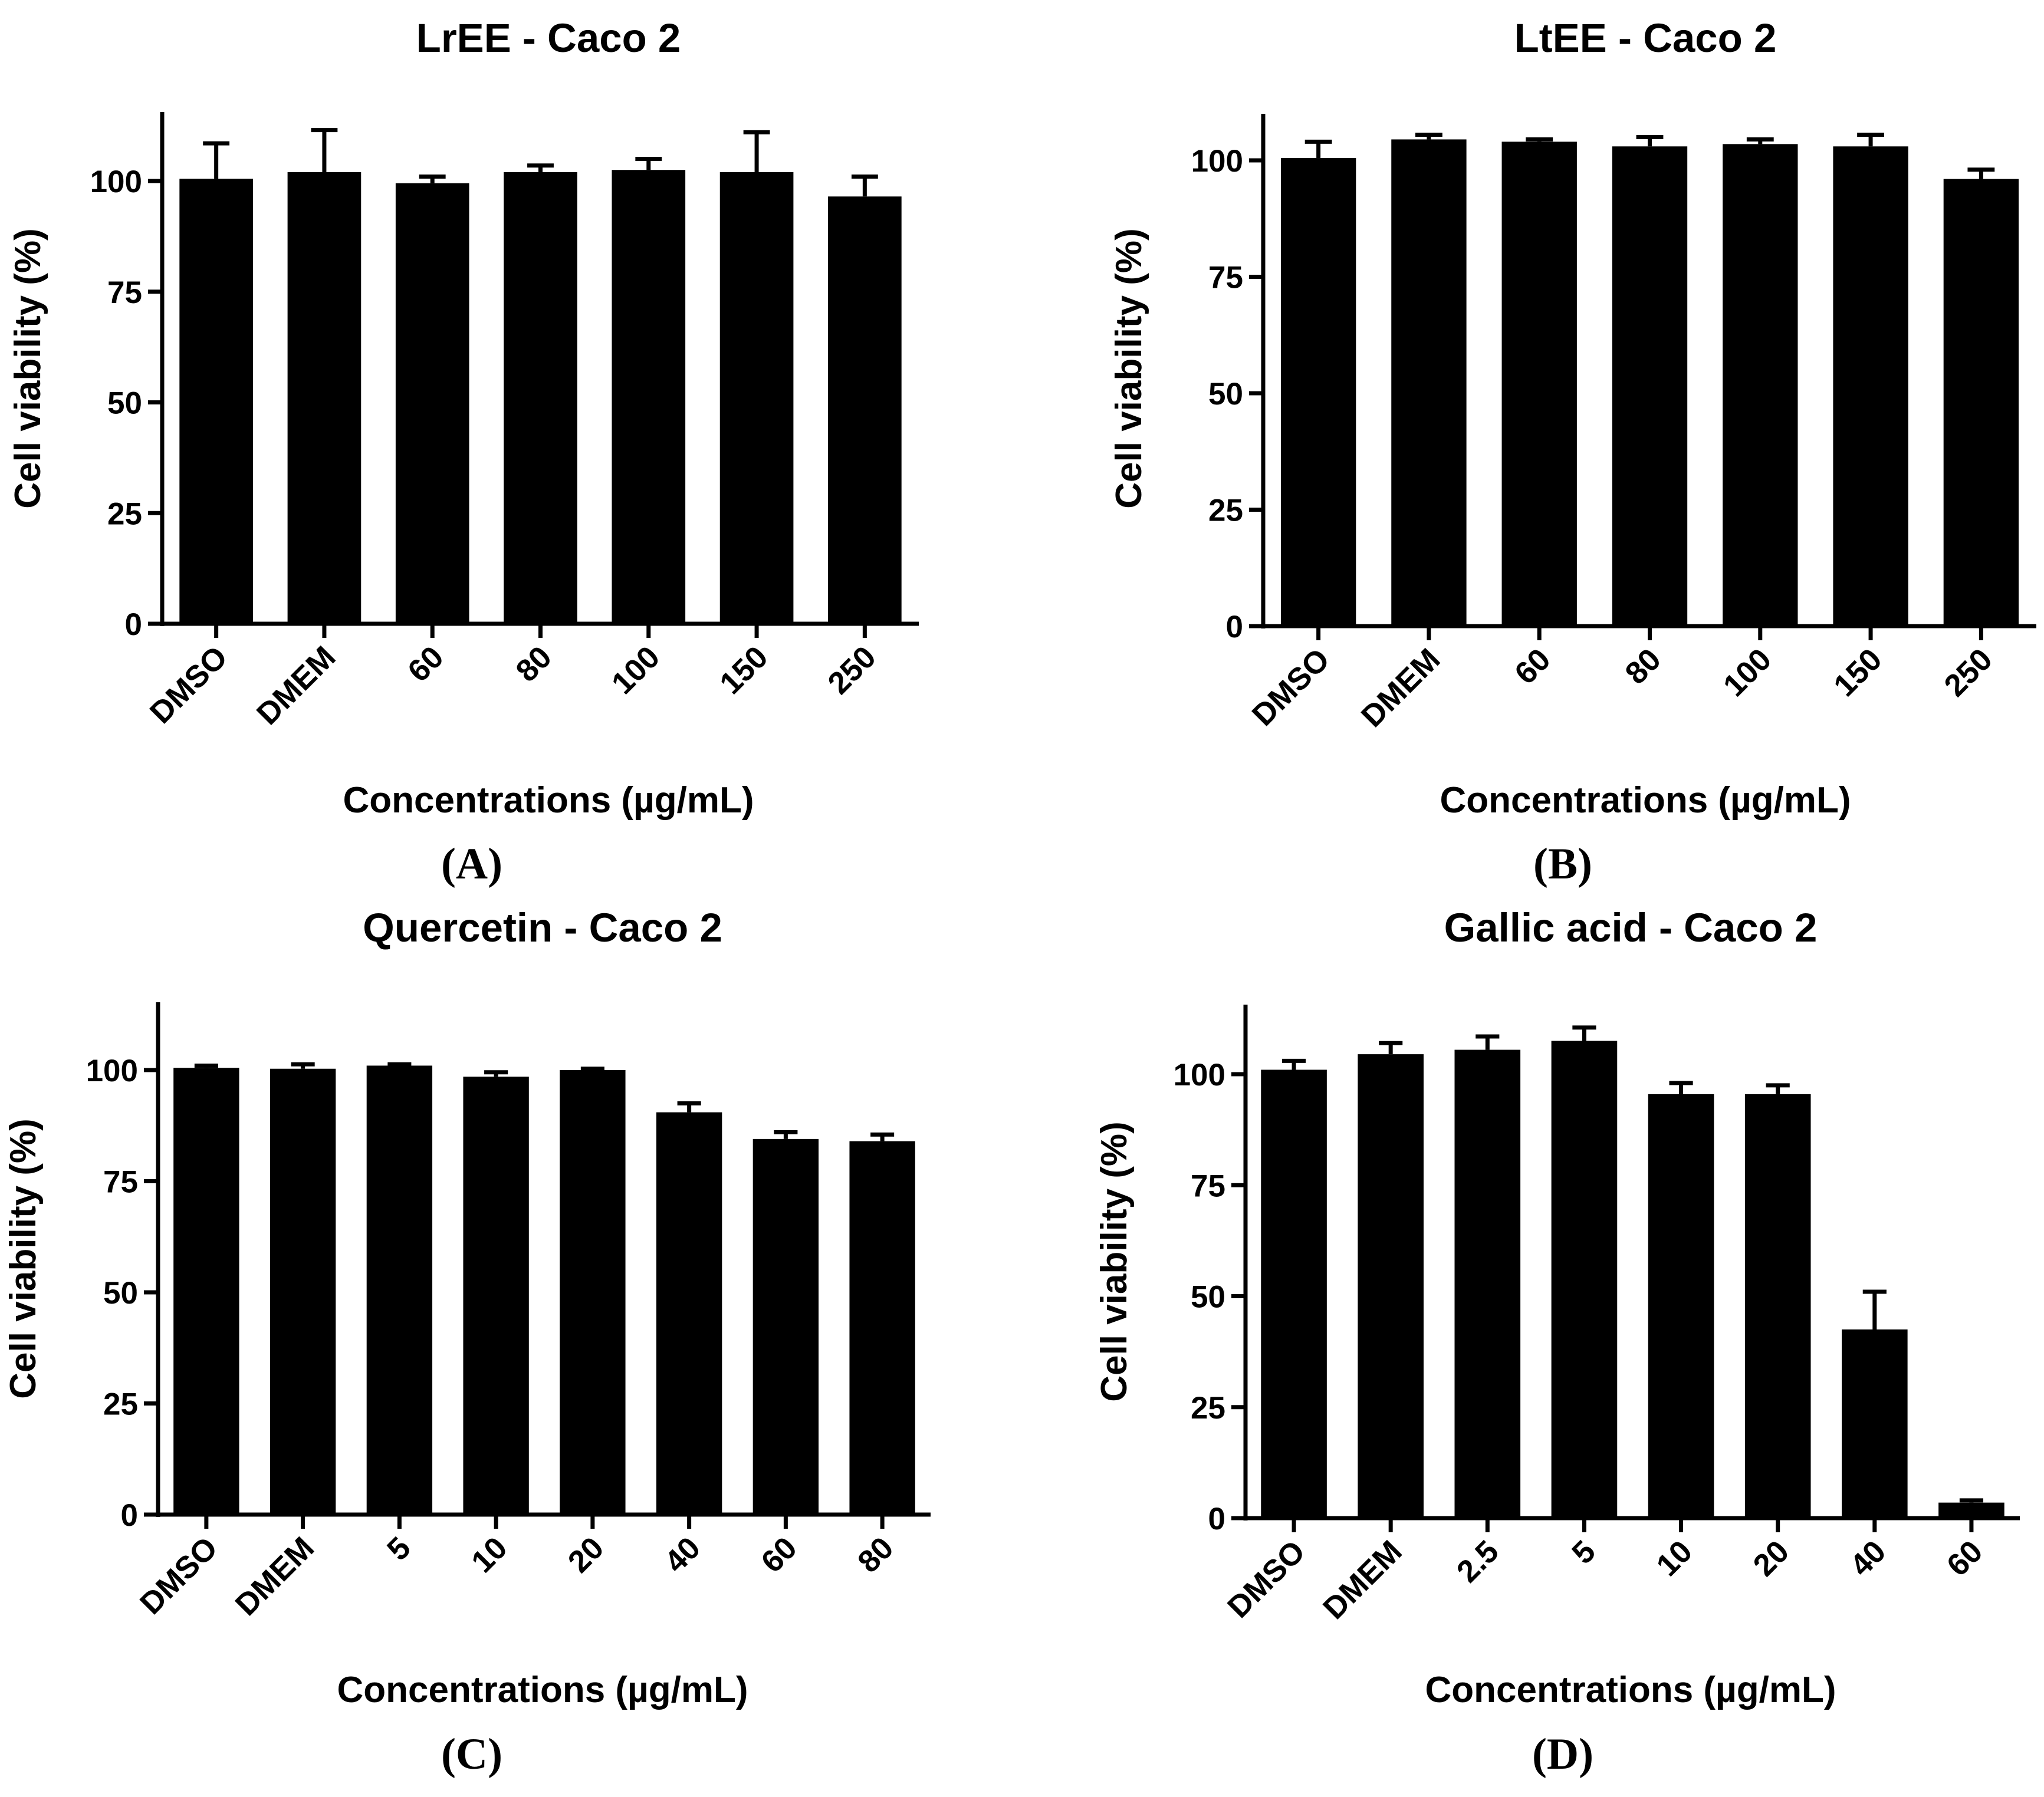 This screenshot has height=1797, width=2044. Describe the element at coordinates (1478, 1561) in the screenshot. I see `x-tick-label: 2.5` at that location.